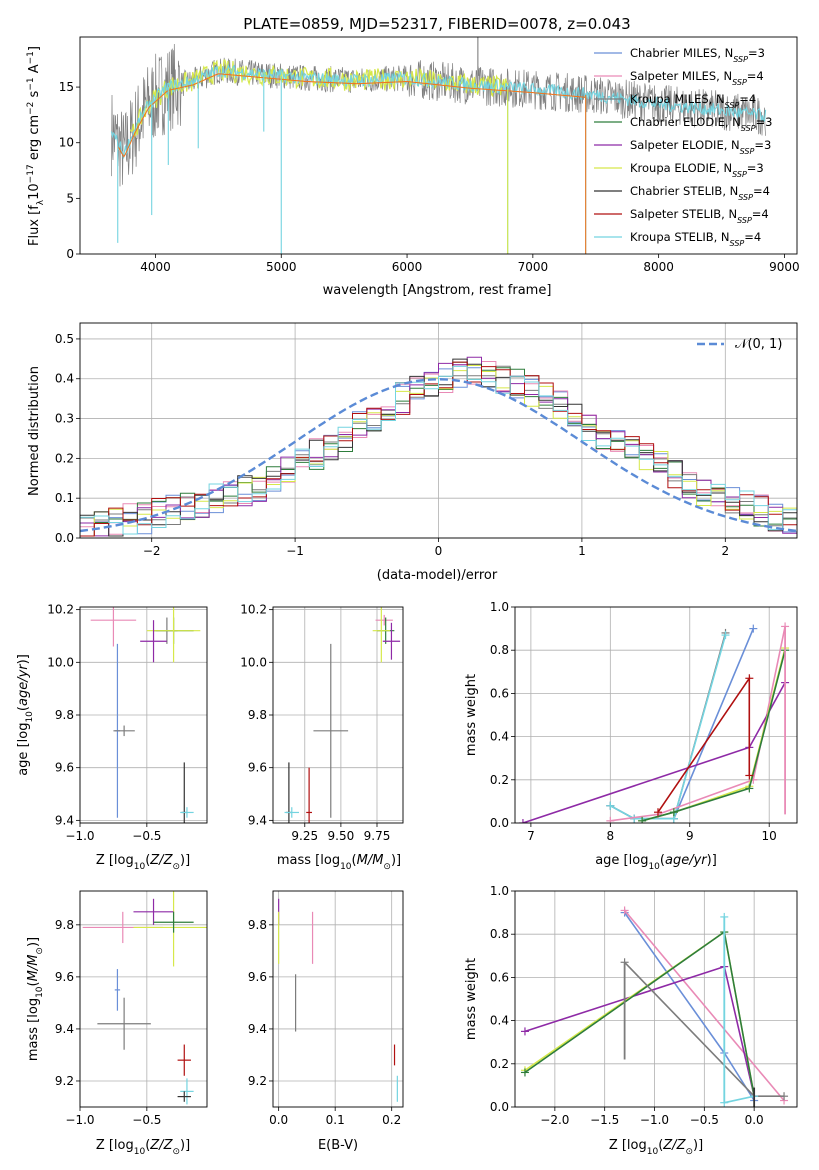  Describe the element at coordinates (64, 1081) in the screenshot. I see `tick-label-y: 9.2` at that location.